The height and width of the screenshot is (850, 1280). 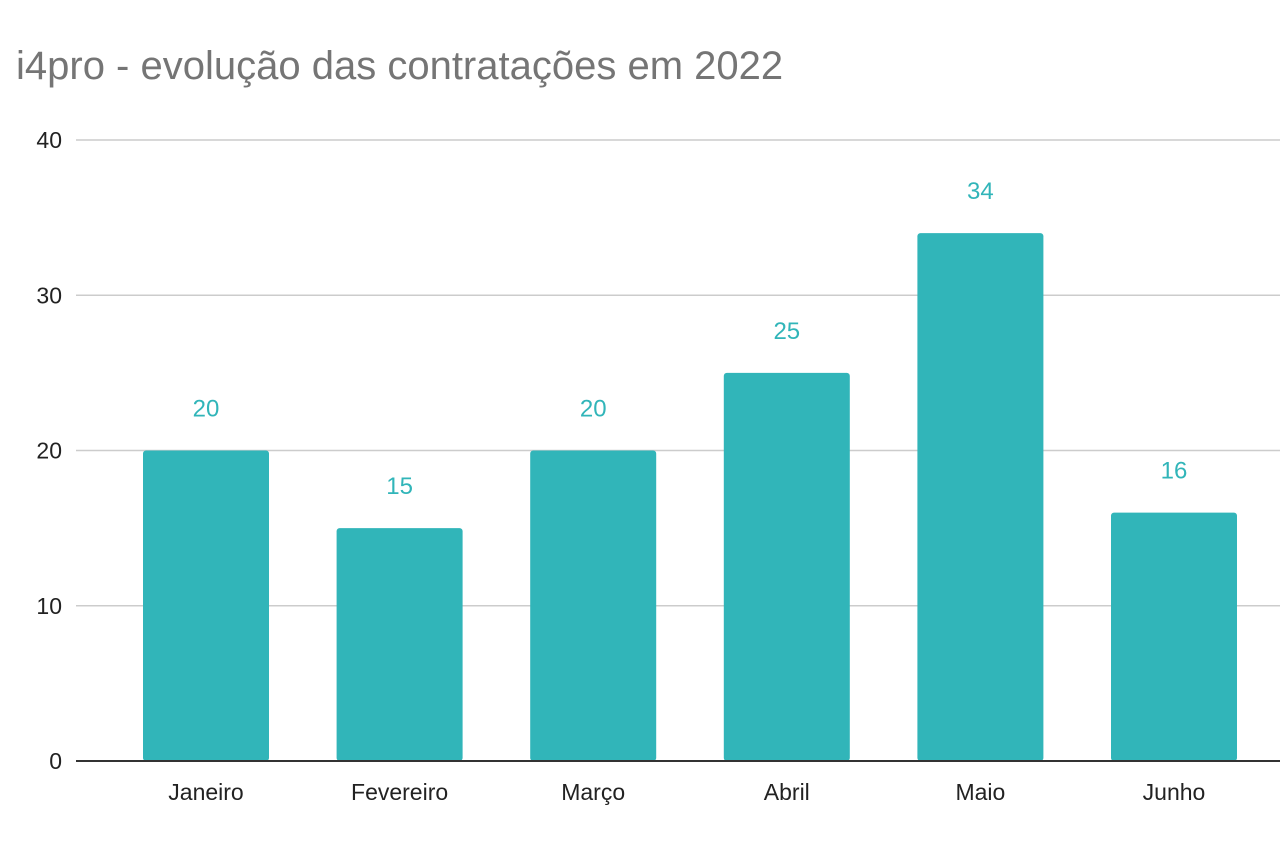 What do you see at coordinates (49, 140) in the screenshot?
I see `y-tick-label: 40` at bounding box center [49, 140].